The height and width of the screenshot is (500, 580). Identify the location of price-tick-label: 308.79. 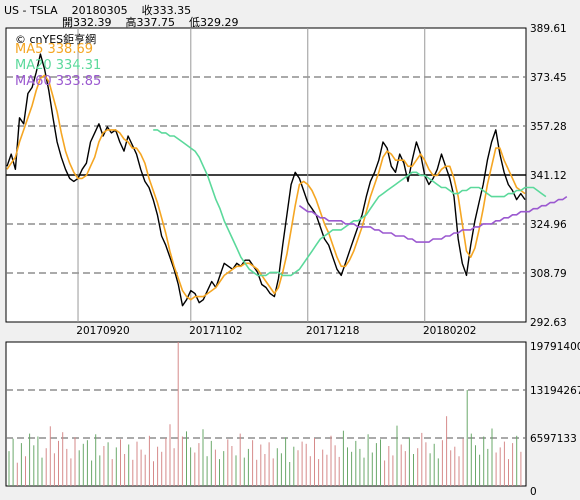
(548, 274).